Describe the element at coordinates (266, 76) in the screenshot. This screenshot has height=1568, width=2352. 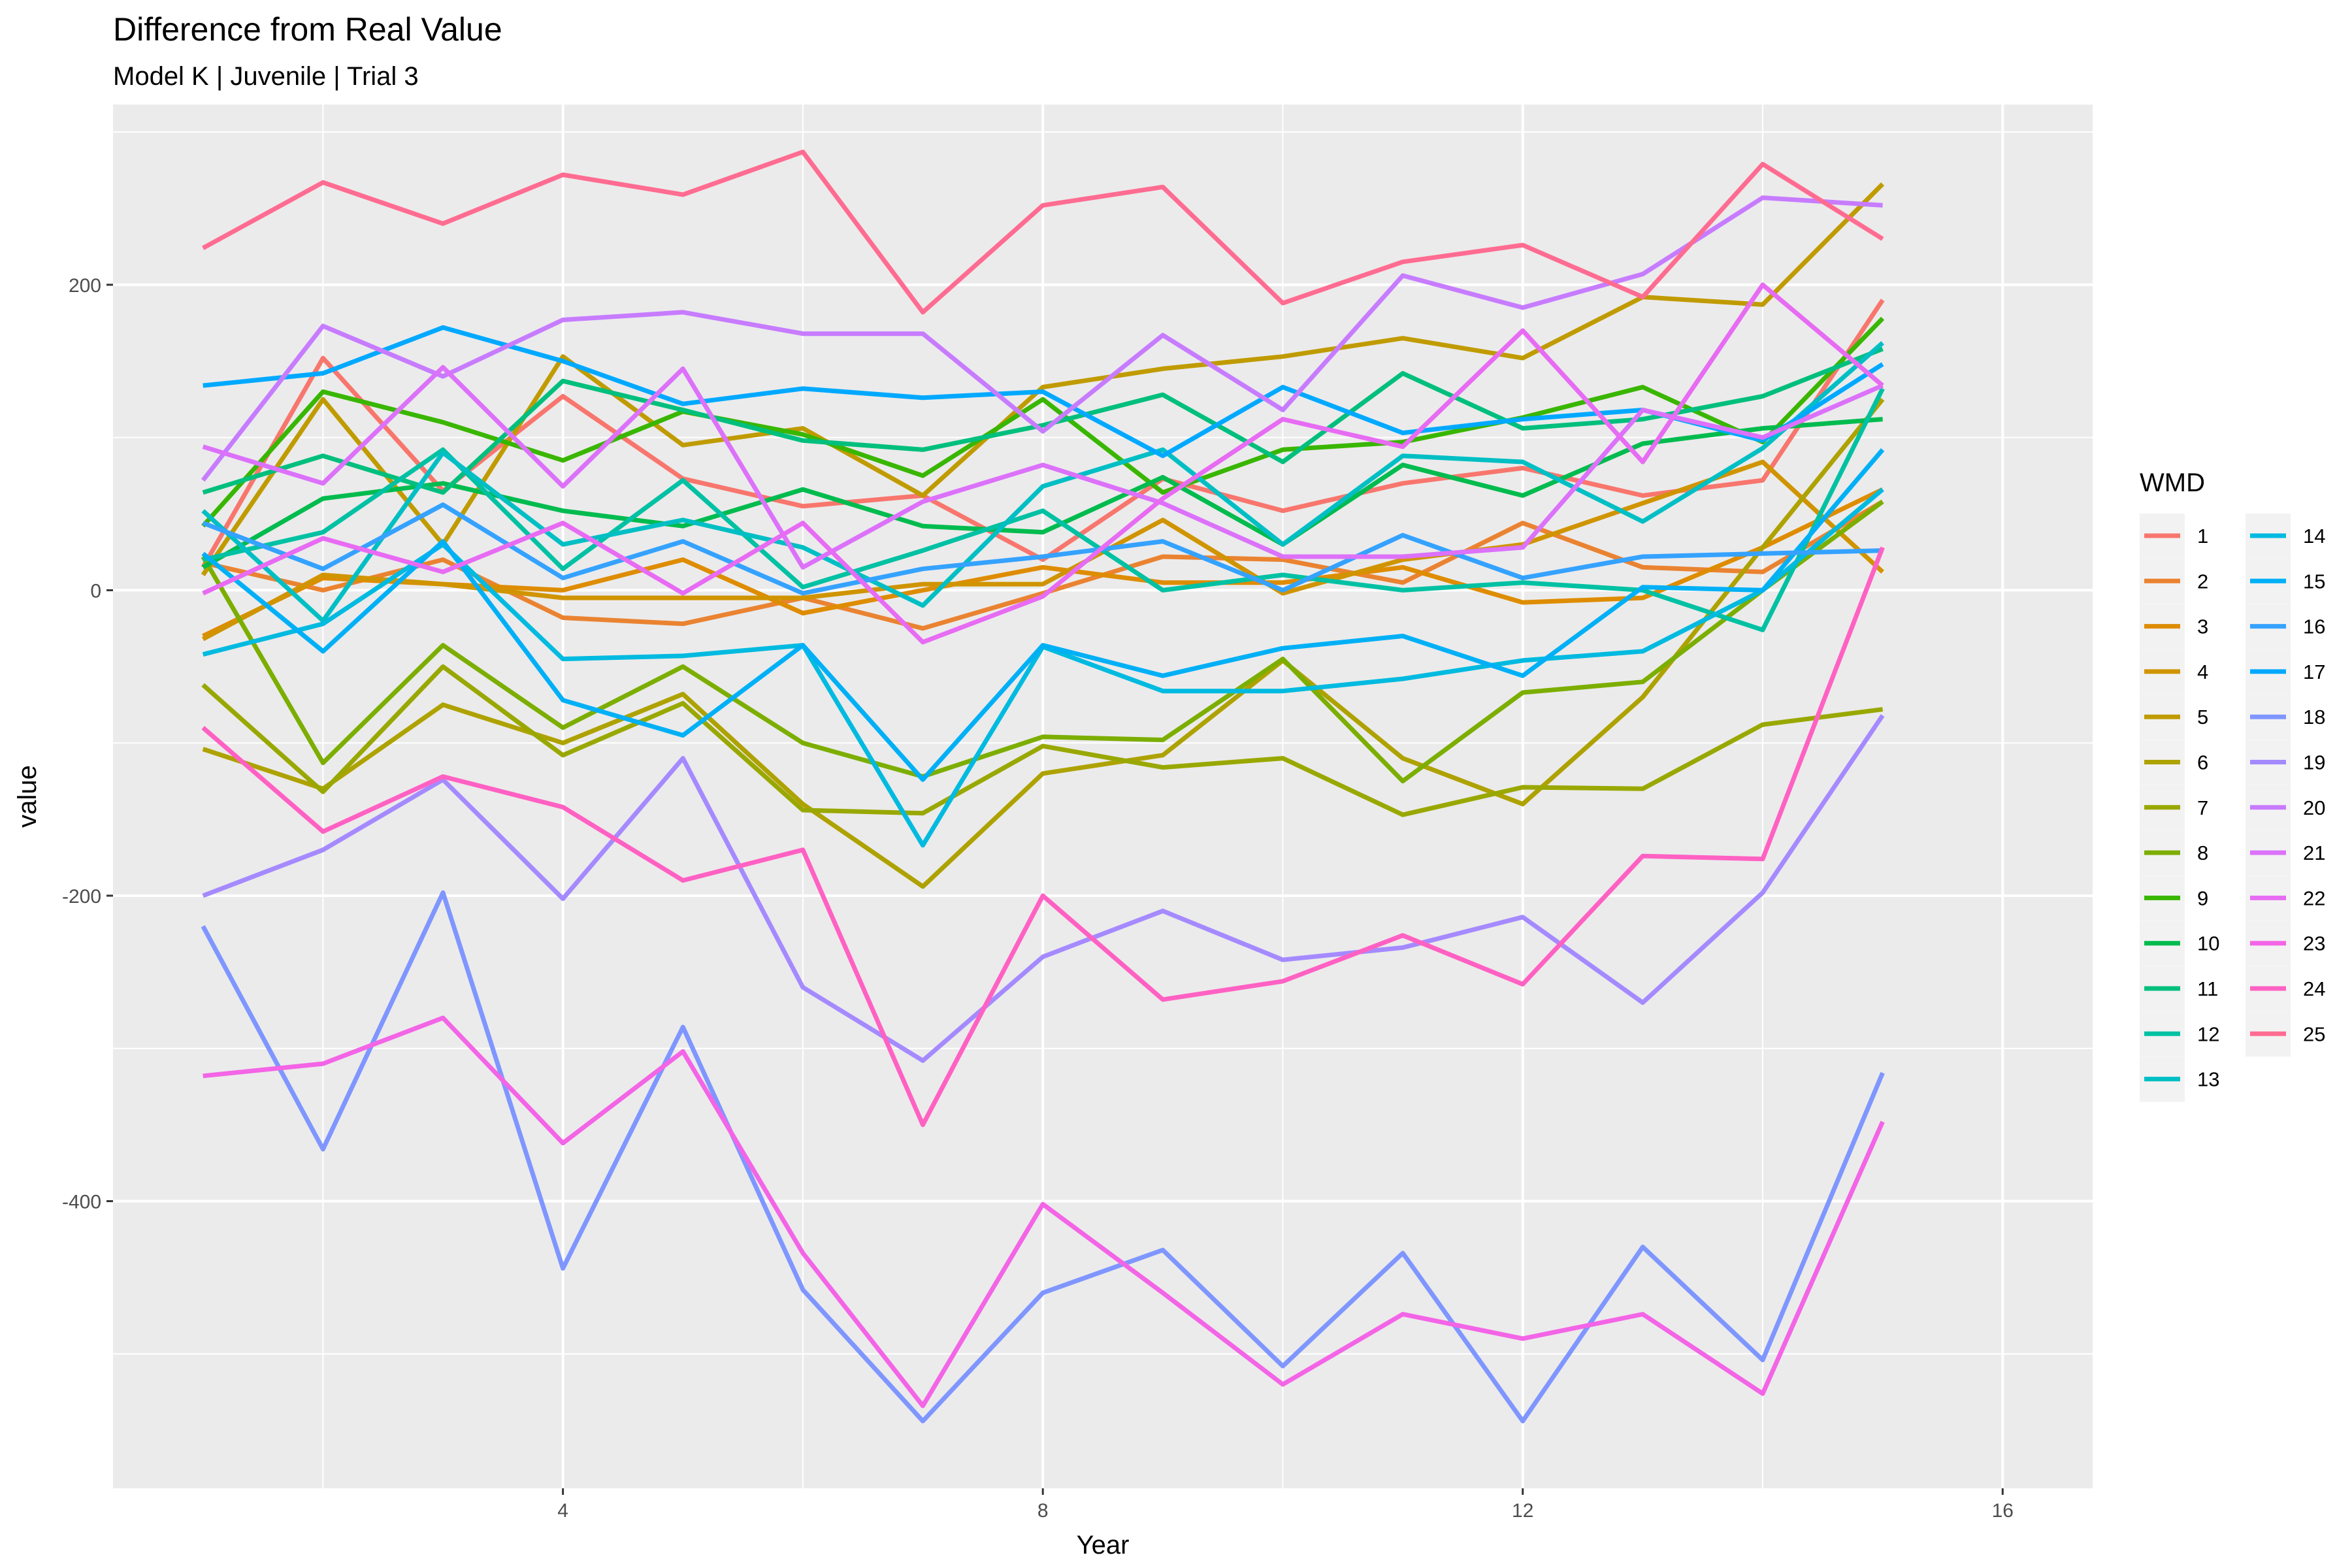
I see `chart-subtitle: Model K | Juvenile | Trial 3` at that location.